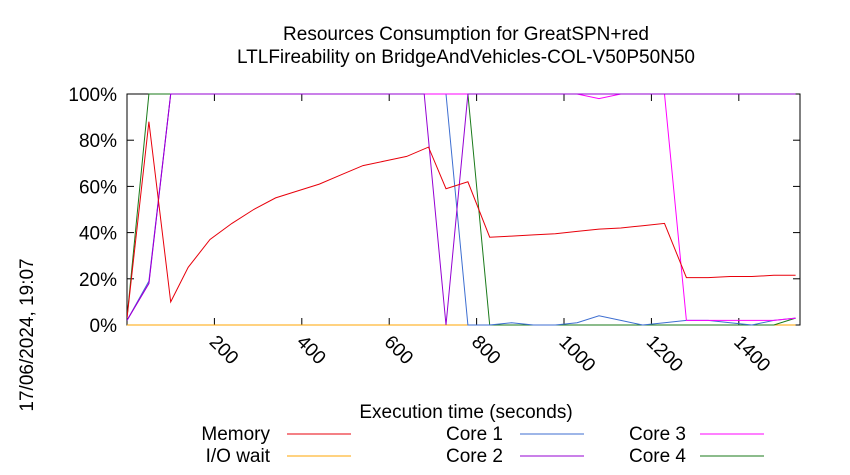 This screenshot has width=850, height=475. What do you see at coordinates (238, 456) in the screenshot?
I see `legend-label-i-o-wait: I/O wait` at bounding box center [238, 456].